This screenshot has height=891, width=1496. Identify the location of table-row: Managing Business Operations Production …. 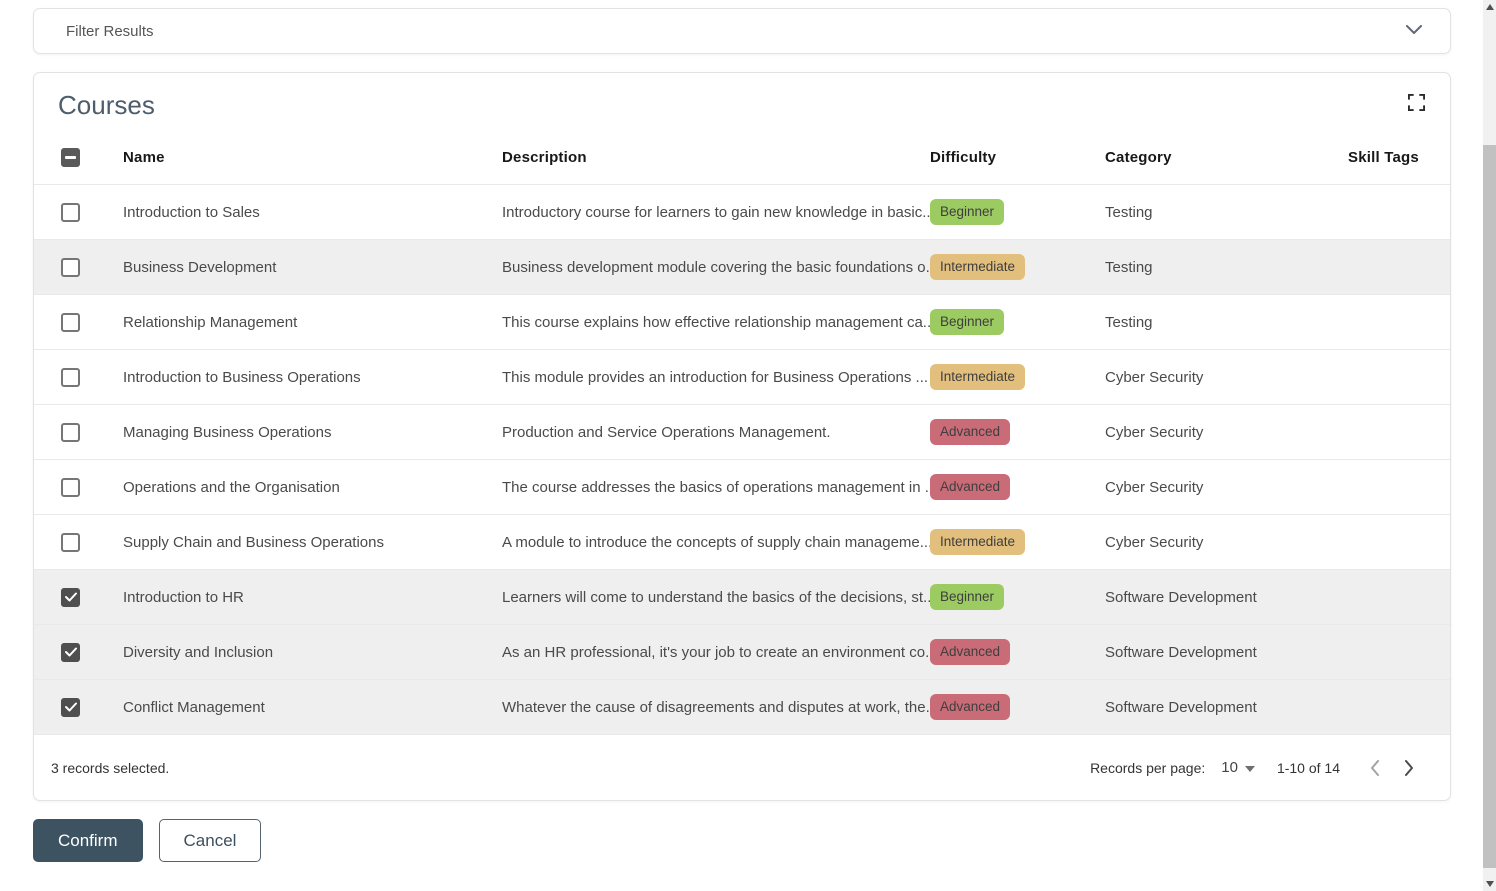
(742, 431).